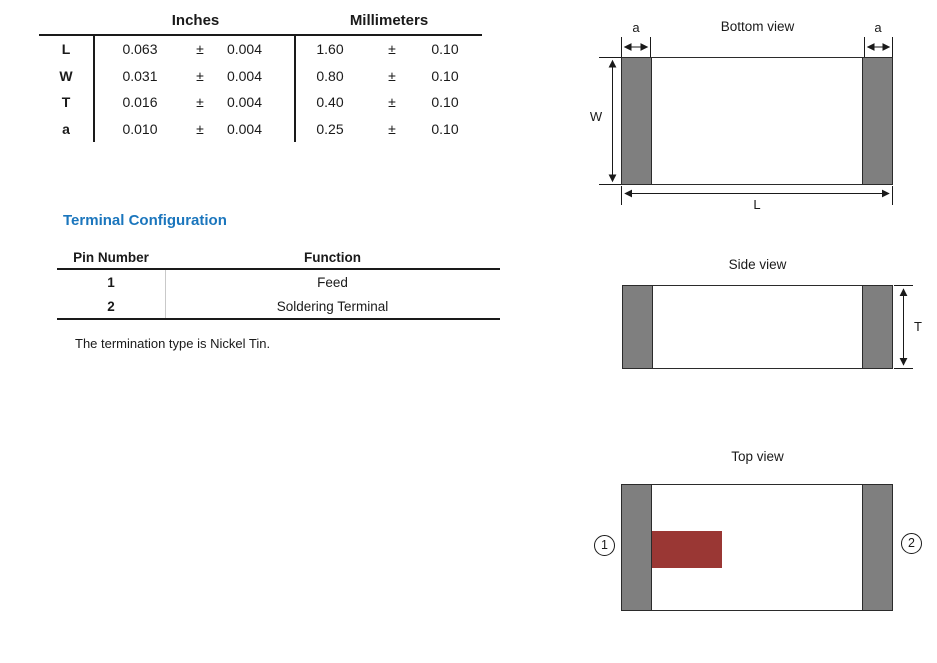 This screenshot has height=663, width=937. I want to click on dim-label-t: T, so click(918, 326).